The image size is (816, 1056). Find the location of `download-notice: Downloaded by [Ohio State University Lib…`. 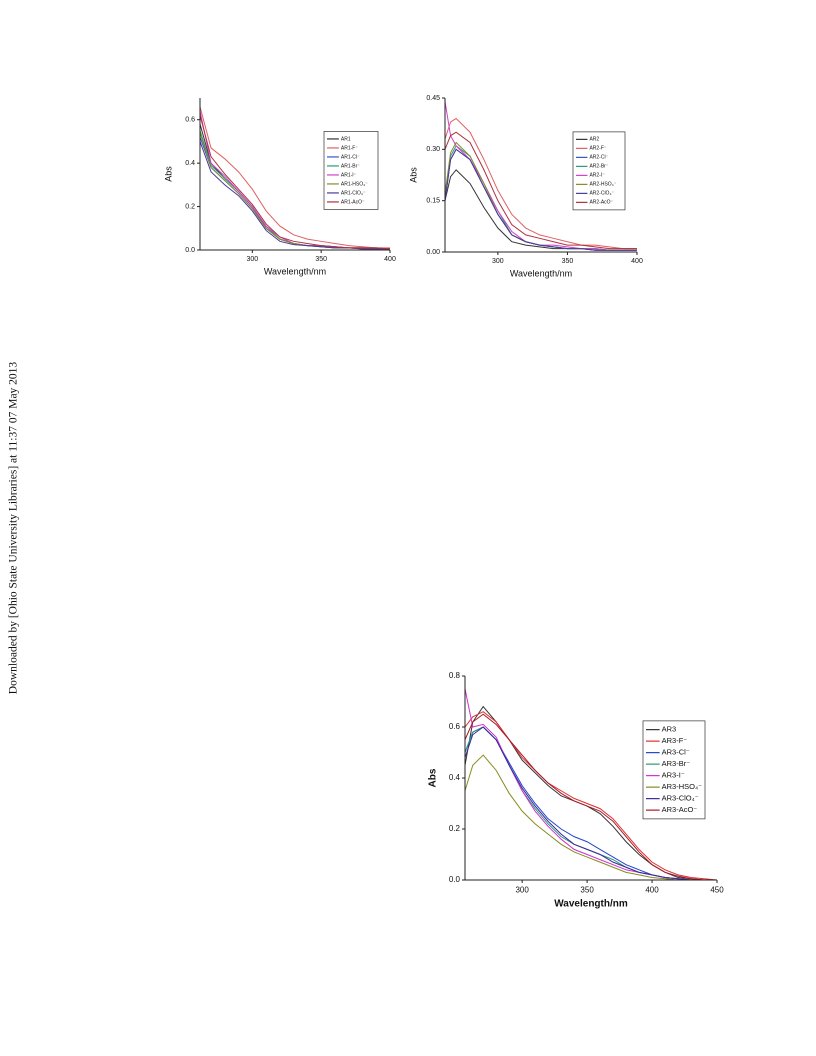

download-notice: Downloaded by [Ohio State University Lib… is located at coordinates (14, 528).